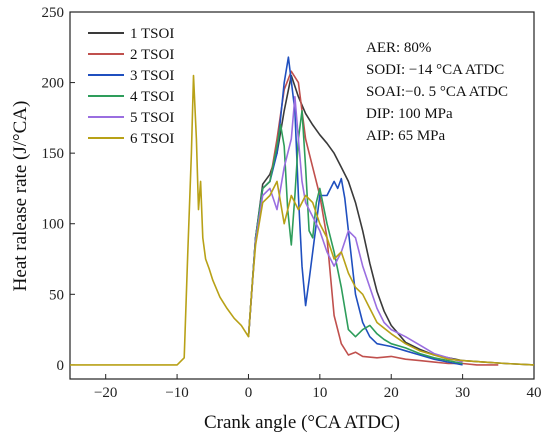 The image size is (550, 440). Describe the element at coordinates (249, 393) in the screenshot. I see `x-tick-label-2: 0` at that location.